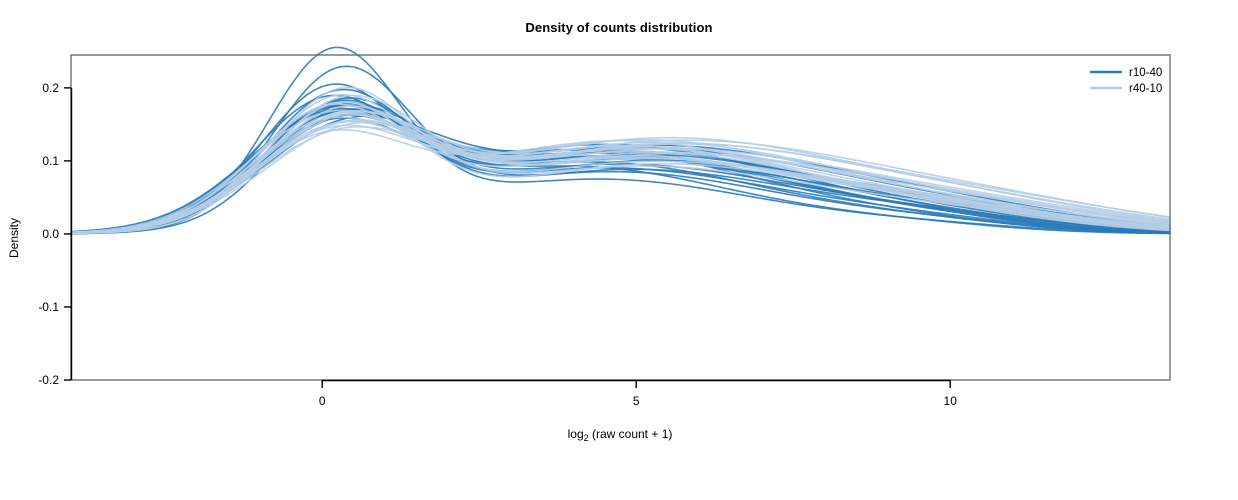 The width and height of the screenshot is (1238, 500). I want to click on x-axis-title-base: log, so click(576, 434).